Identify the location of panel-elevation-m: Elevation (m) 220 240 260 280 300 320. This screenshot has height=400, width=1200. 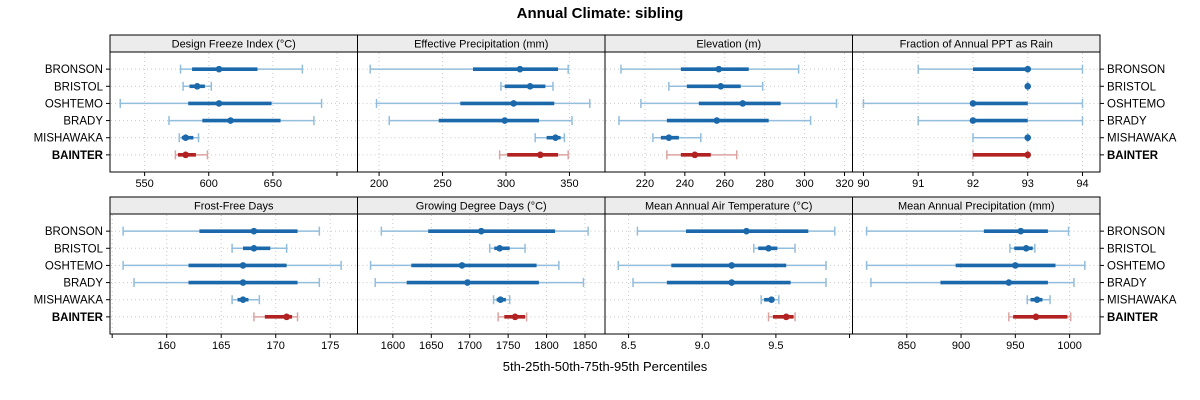
(729, 112).